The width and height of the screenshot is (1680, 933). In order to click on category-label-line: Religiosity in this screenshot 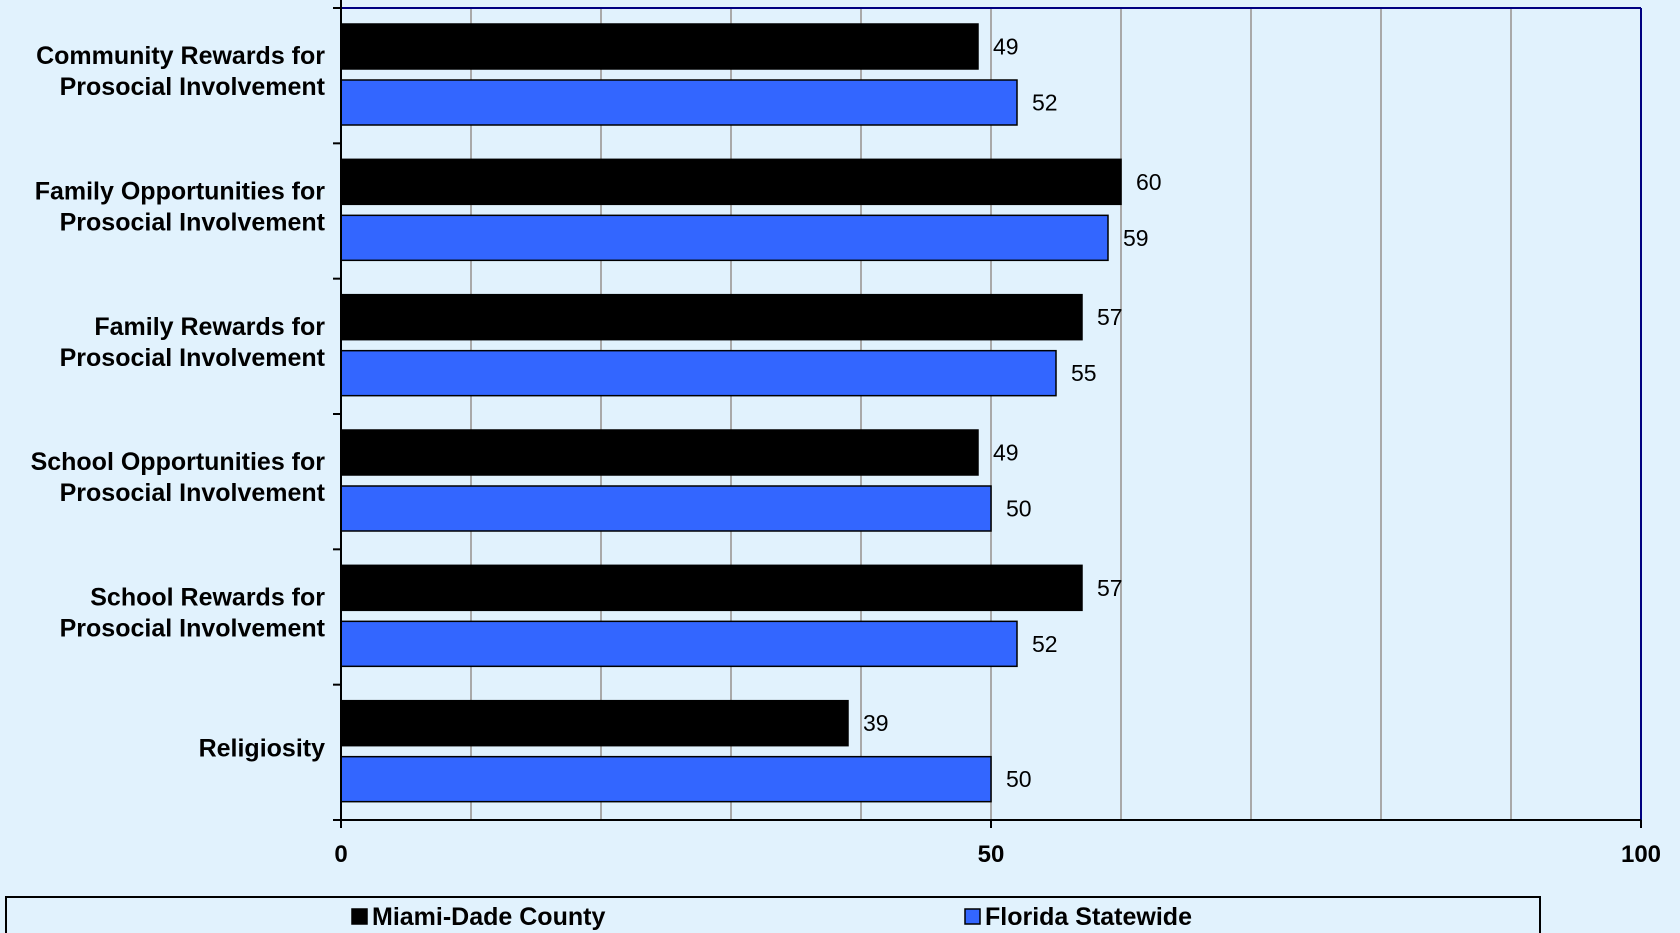, I will do `click(262, 748)`.